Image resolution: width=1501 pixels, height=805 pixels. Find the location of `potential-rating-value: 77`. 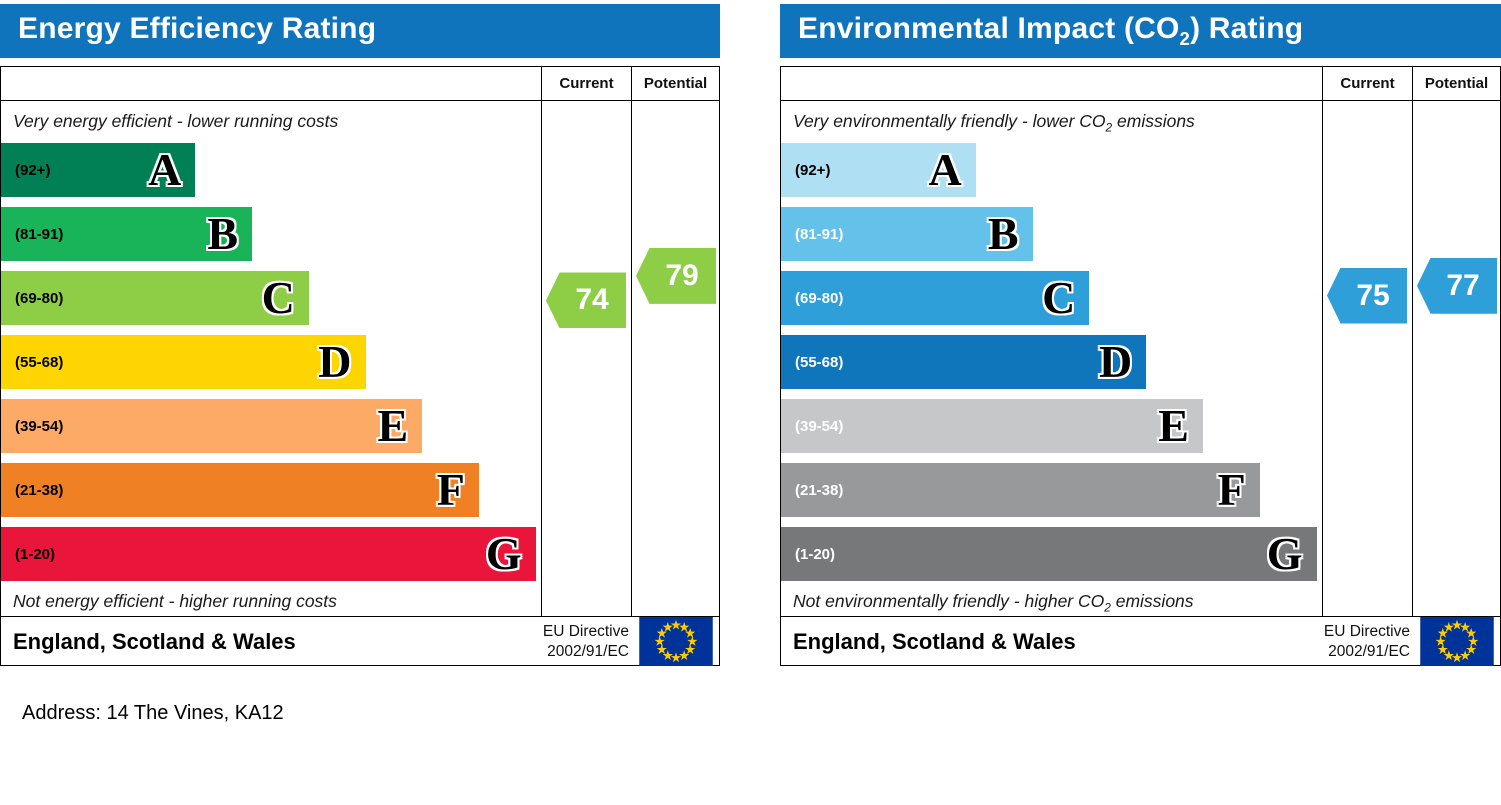

potential-rating-value: 77 is located at coordinates (1463, 285).